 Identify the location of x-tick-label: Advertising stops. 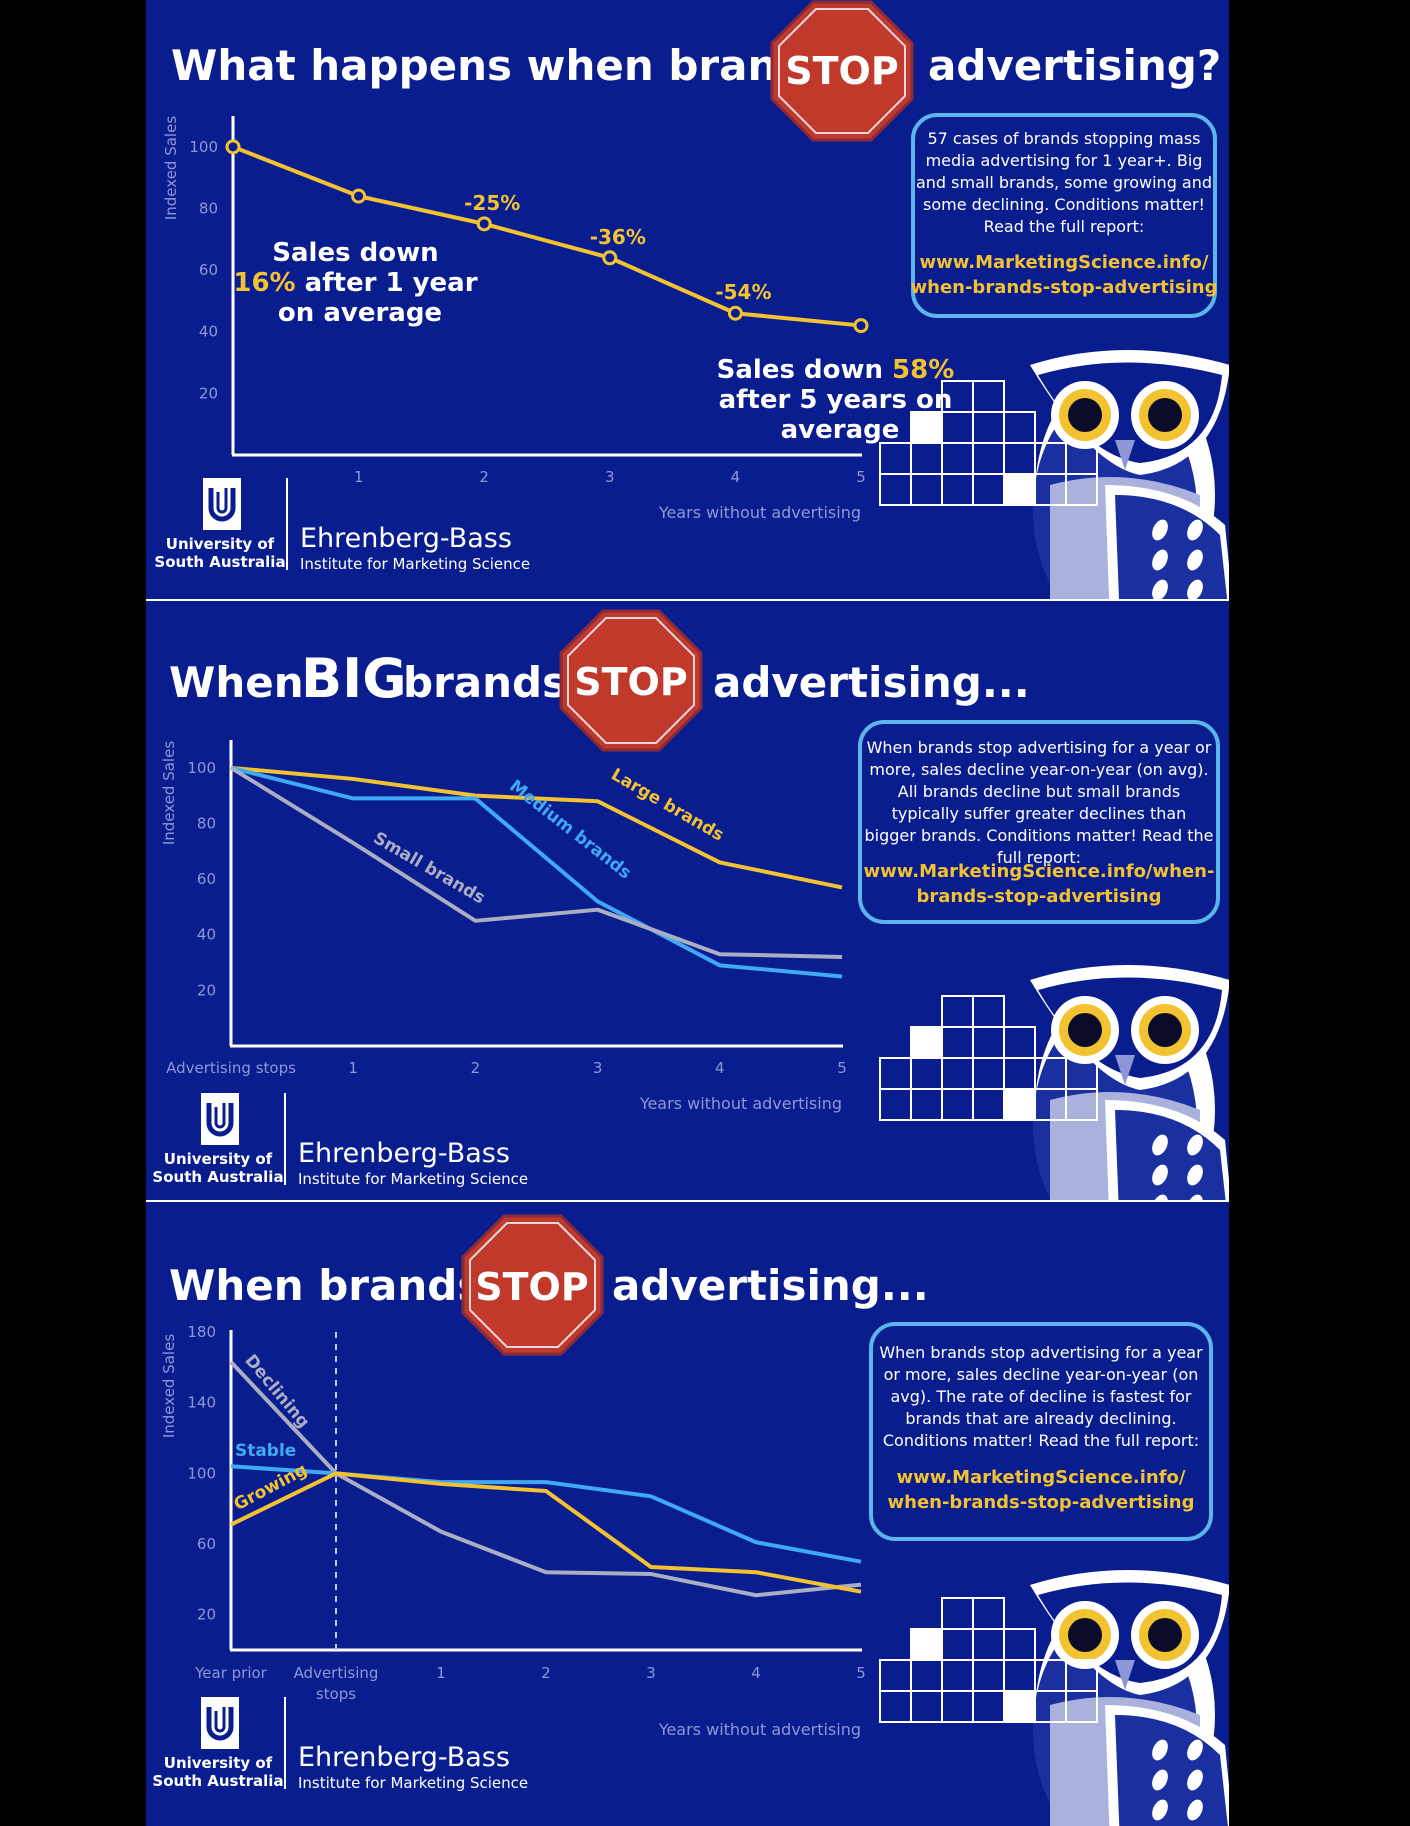
(336, 1683).